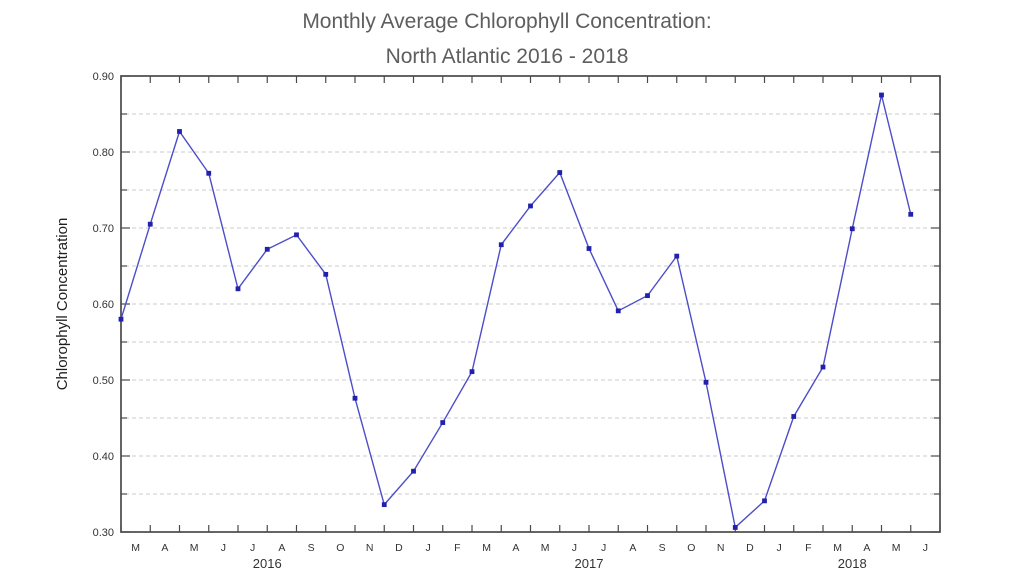 The image size is (1024, 576). I want to click on y-tick-label: 0.80, so click(103, 153).